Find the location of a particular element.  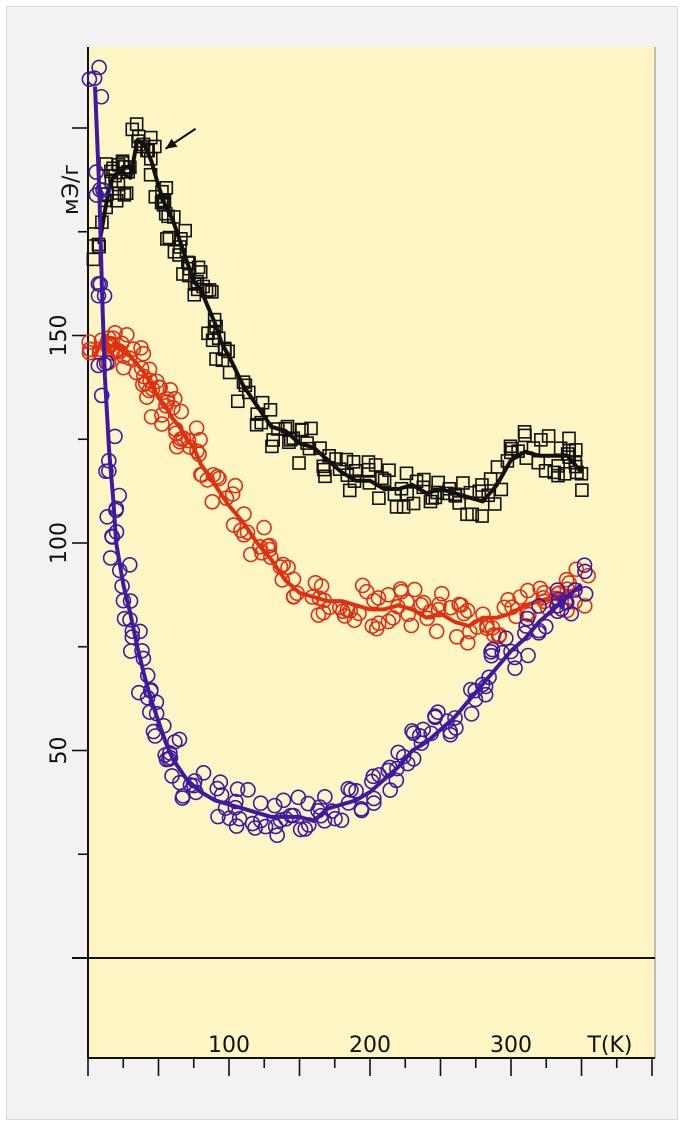

y-tick-label: 150 is located at coordinates (59, 336).